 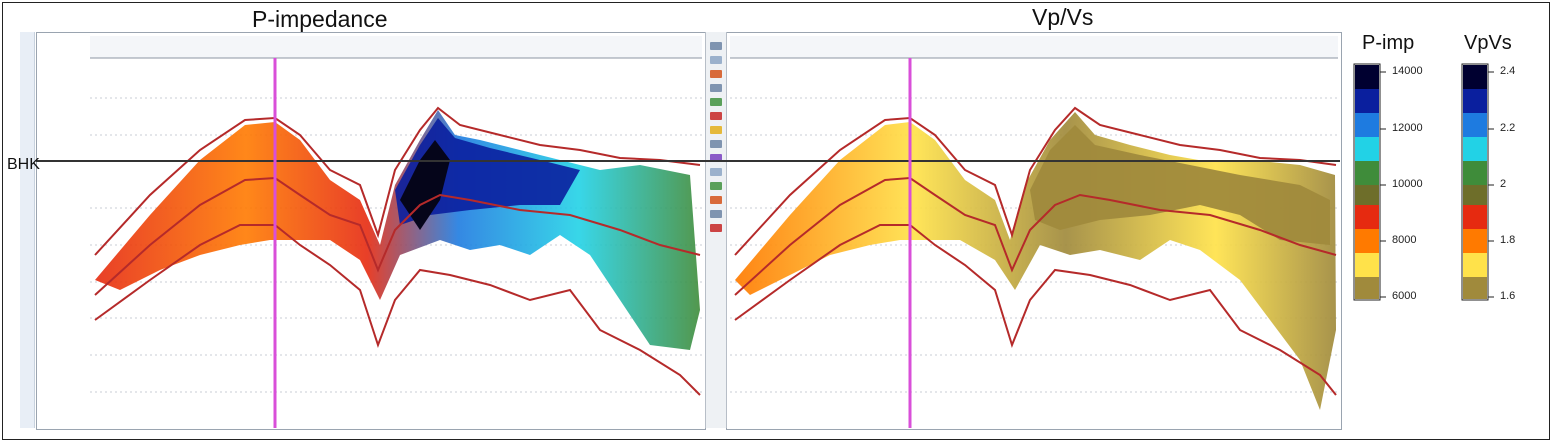 I want to click on left-axis-strip, so click(x=27, y=230).